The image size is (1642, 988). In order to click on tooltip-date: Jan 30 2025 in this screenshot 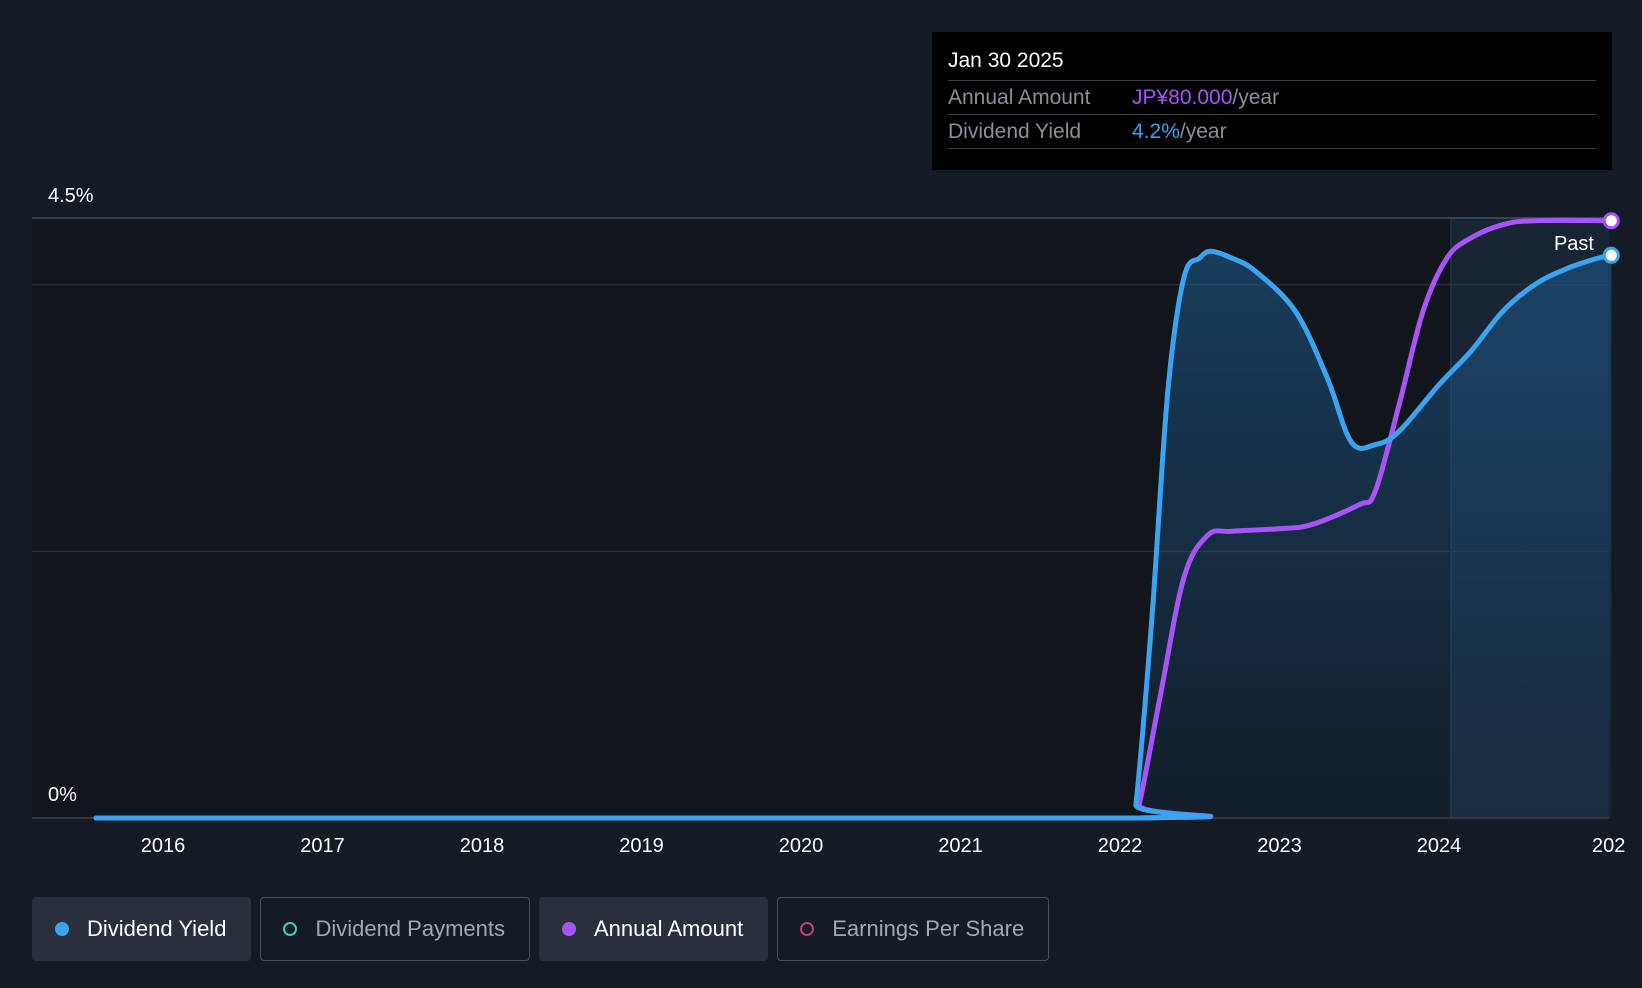, I will do `click(1272, 63)`.